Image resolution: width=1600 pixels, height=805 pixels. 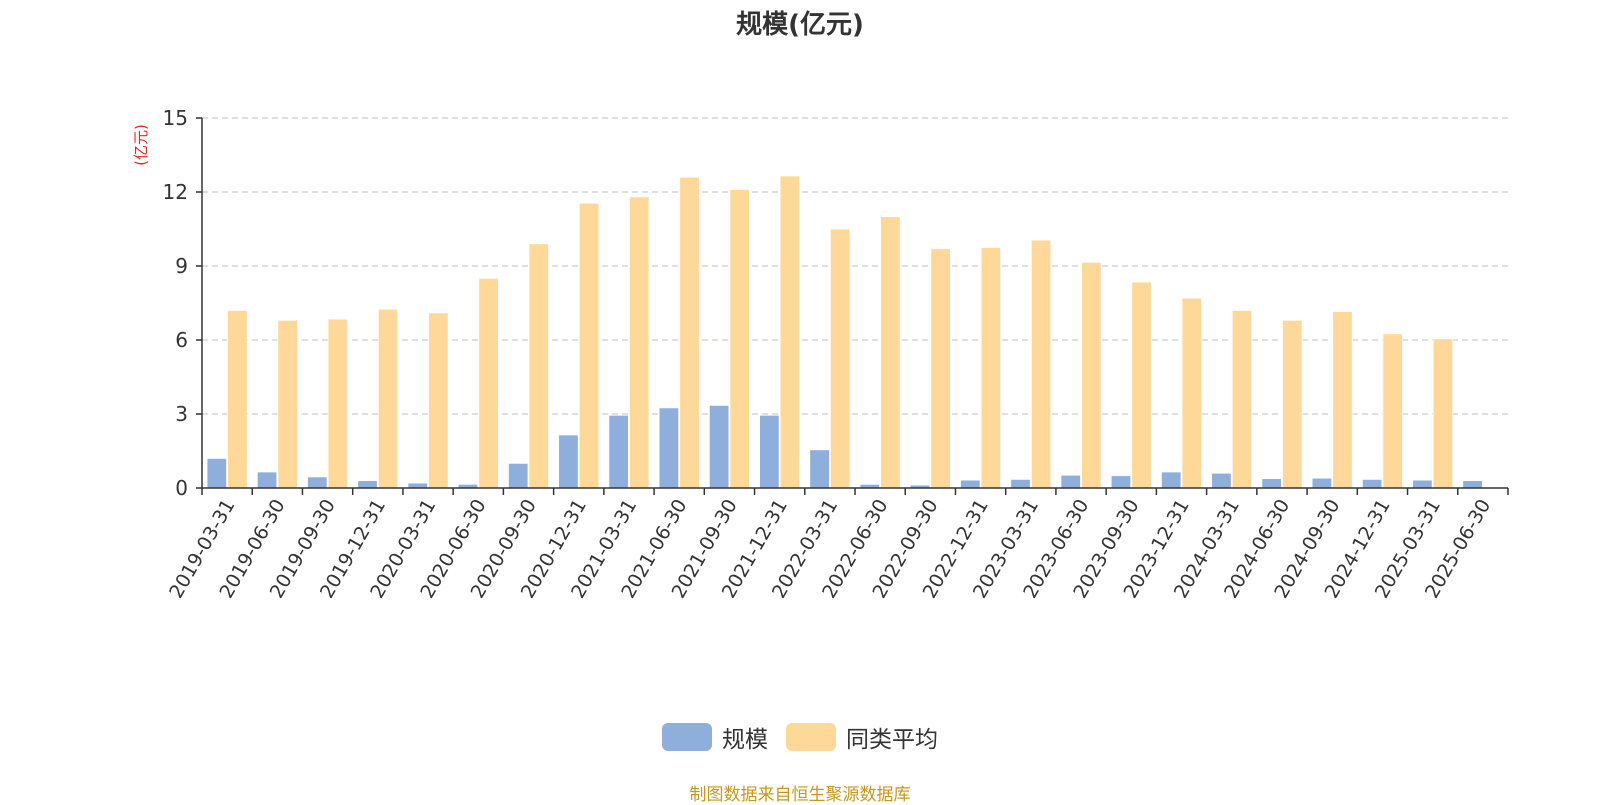 I want to click on y-tick-label: 6, so click(x=181, y=340).